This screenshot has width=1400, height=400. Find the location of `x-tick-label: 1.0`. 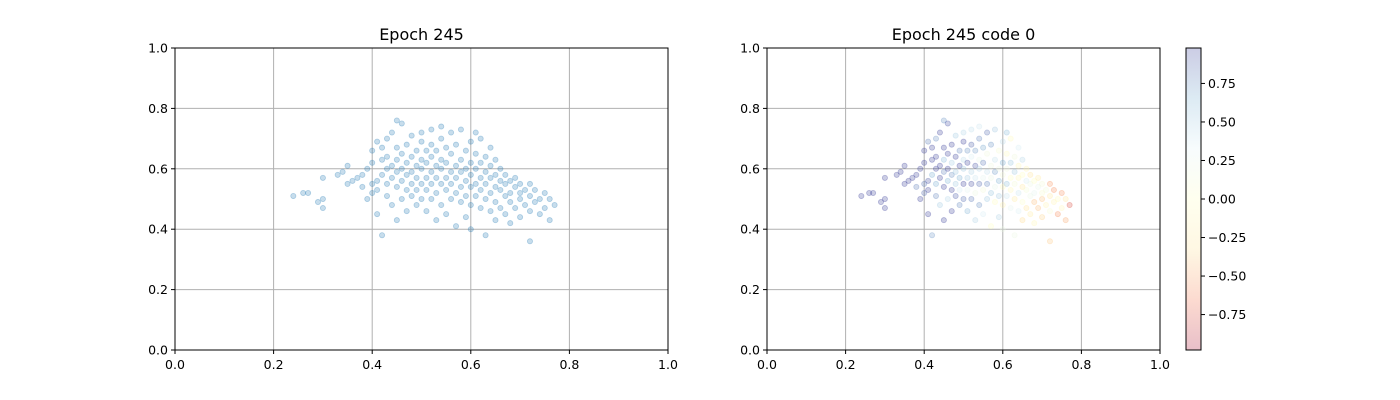

x-tick-label: 1.0 is located at coordinates (668, 364).